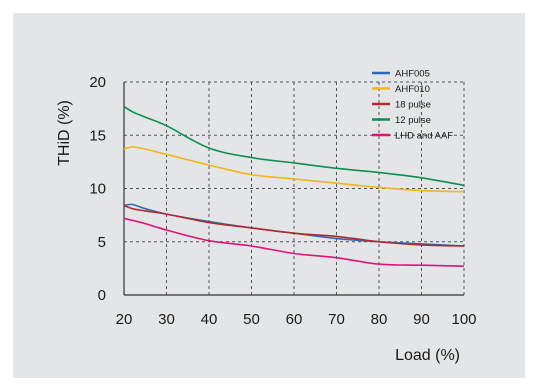 The height and width of the screenshot is (391, 538). Describe the element at coordinates (64, 133) in the screenshot. I see `y-axis-label: THiD (%)` at that location.